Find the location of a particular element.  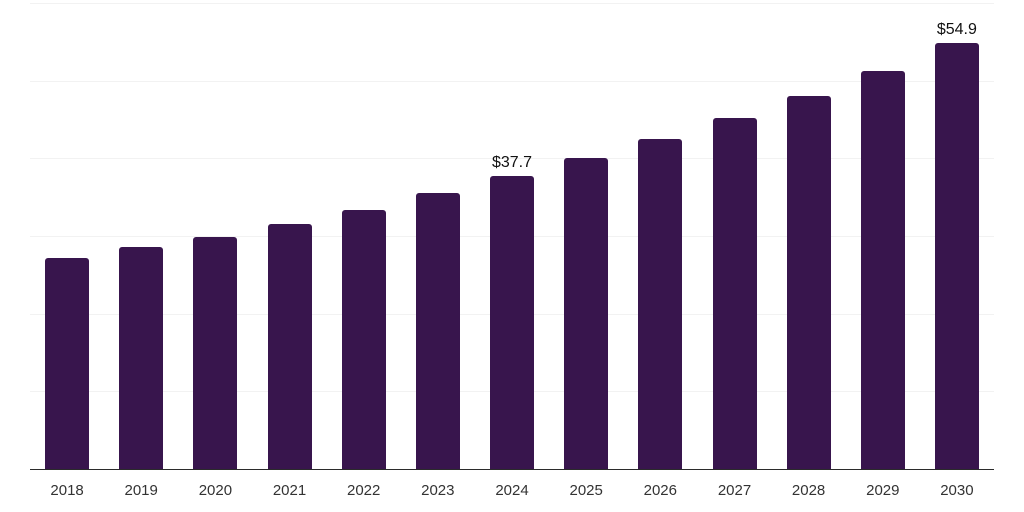

bar-2030 is located at coordinates (956, 255).